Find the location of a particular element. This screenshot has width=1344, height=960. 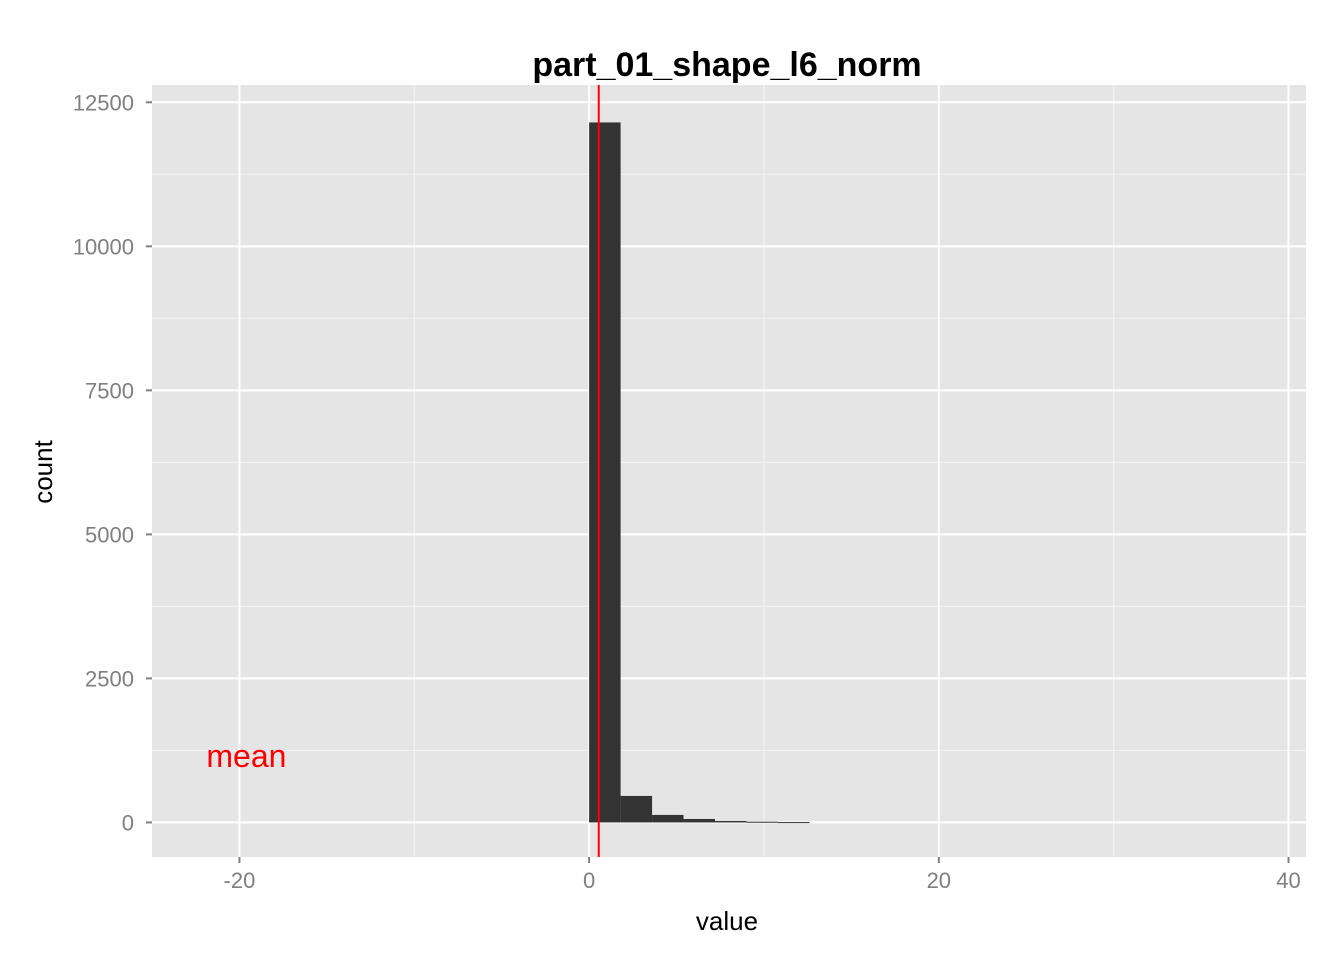

y-tick-label: 12500 is located at coordinates (103, 102).